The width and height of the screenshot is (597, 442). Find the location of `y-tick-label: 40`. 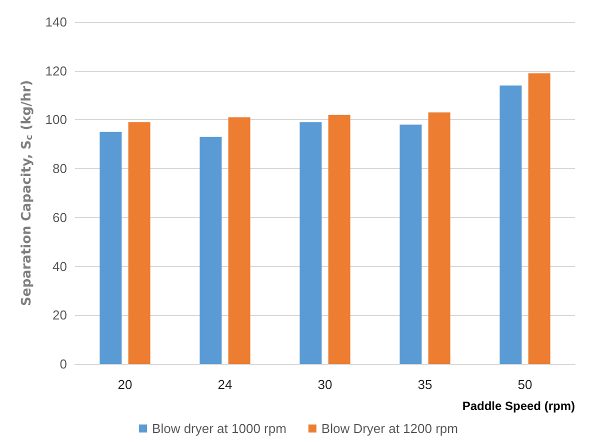

y-tick-label: 40 is located at coordinates (59, 266).